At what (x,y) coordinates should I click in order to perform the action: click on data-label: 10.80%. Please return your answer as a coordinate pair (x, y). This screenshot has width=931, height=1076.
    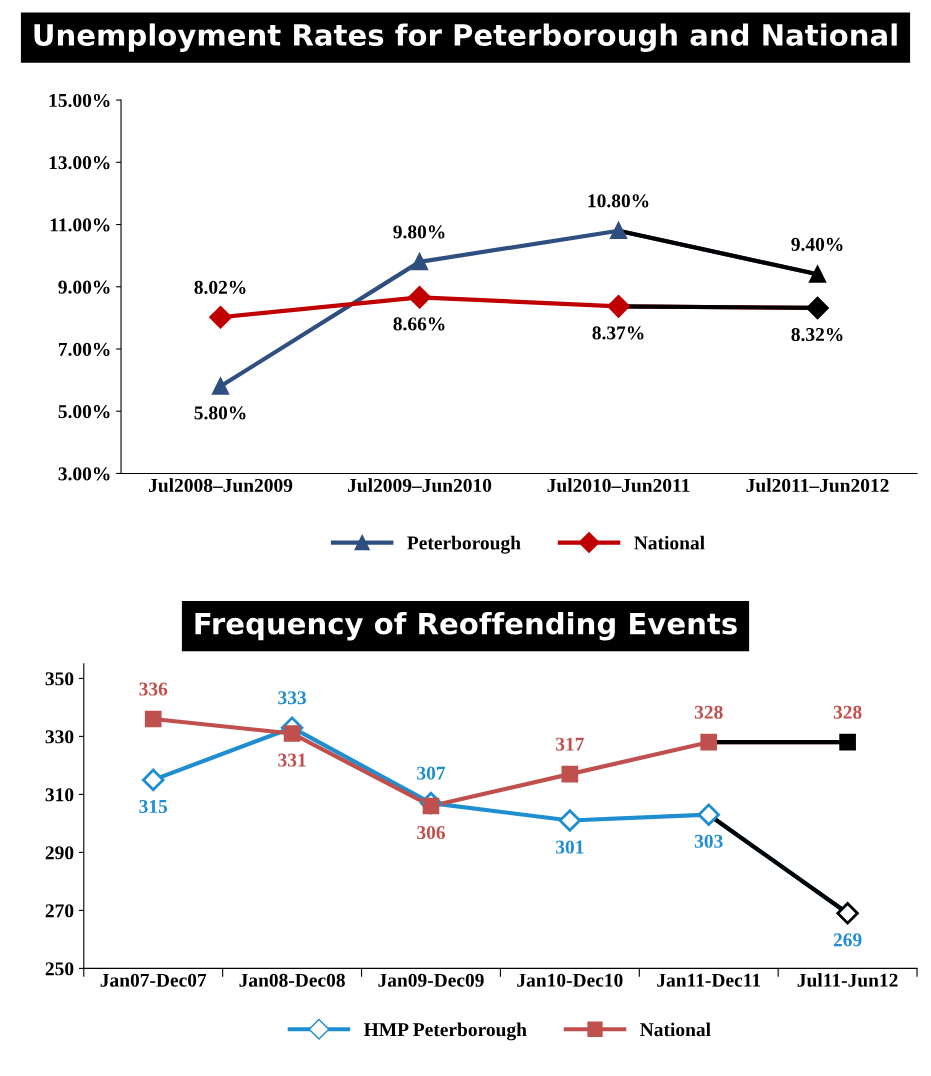
    Looking at the image, I should click on (618, 201).